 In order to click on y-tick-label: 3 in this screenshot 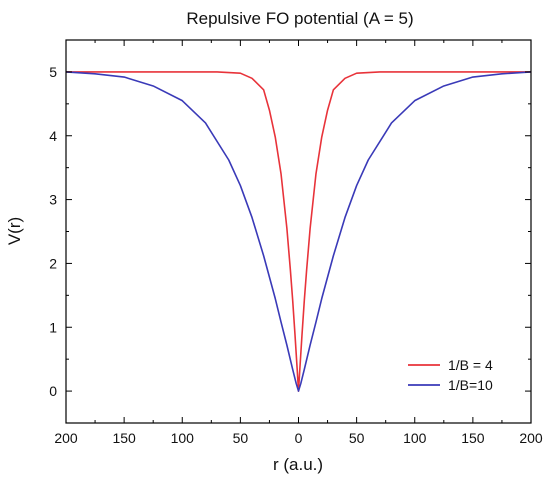, I will do `click(53, 200)`.